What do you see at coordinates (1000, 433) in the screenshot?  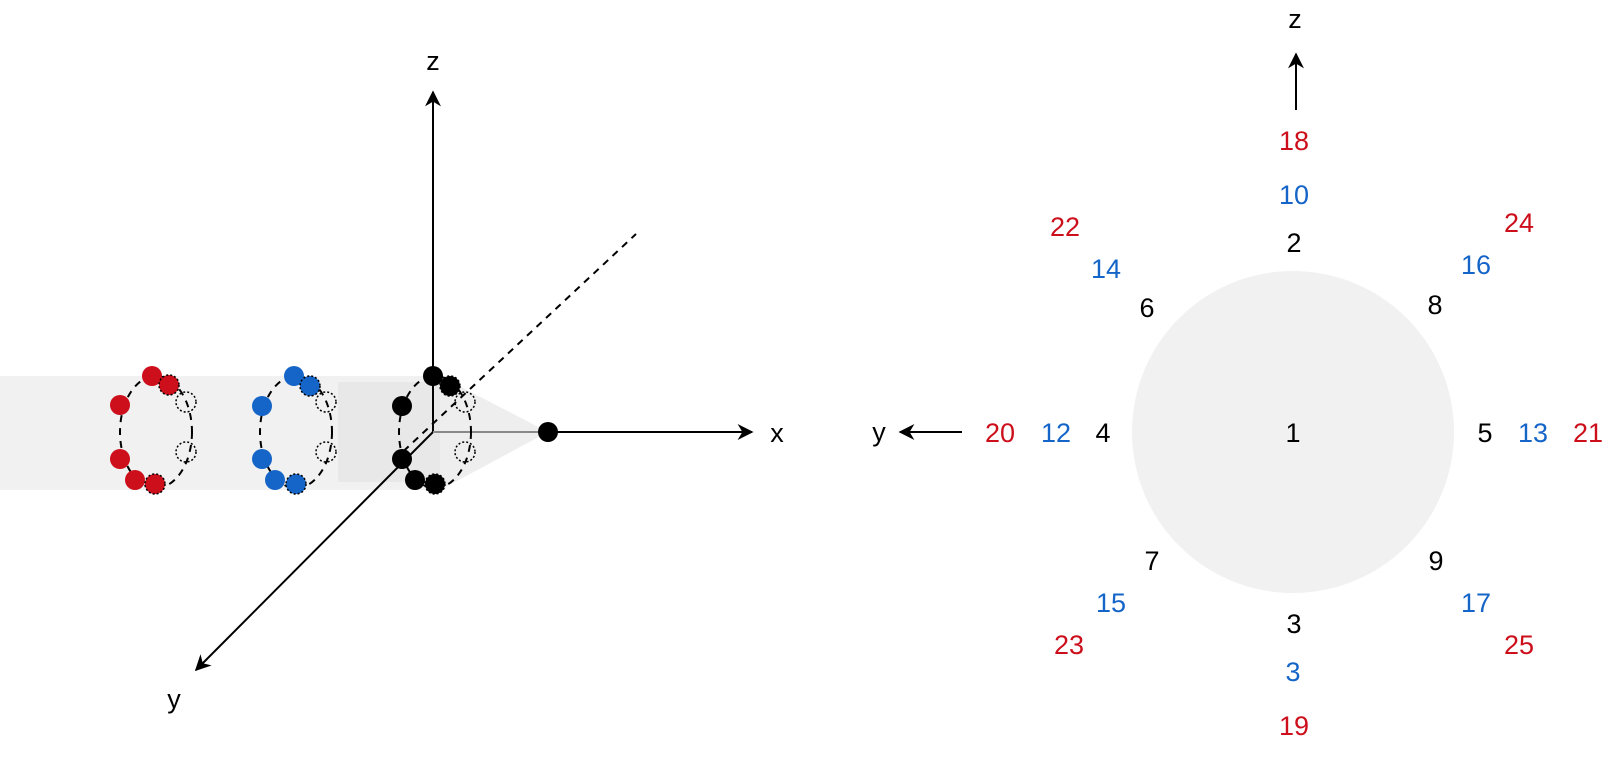 I see `label-20: 20` at bounding box center [1000, 433].